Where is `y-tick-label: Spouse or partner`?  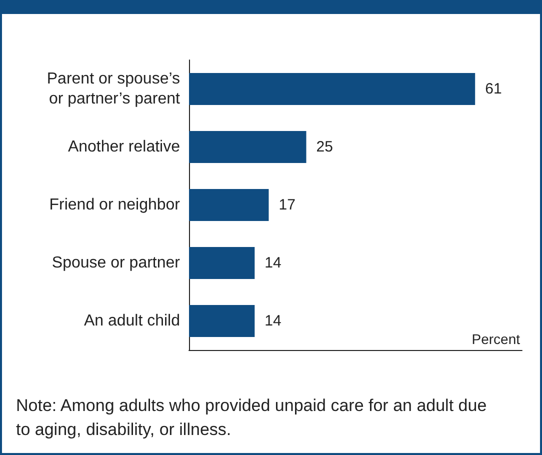
y-tick-label: Spouse or partner is located at coordinates (116, 263).